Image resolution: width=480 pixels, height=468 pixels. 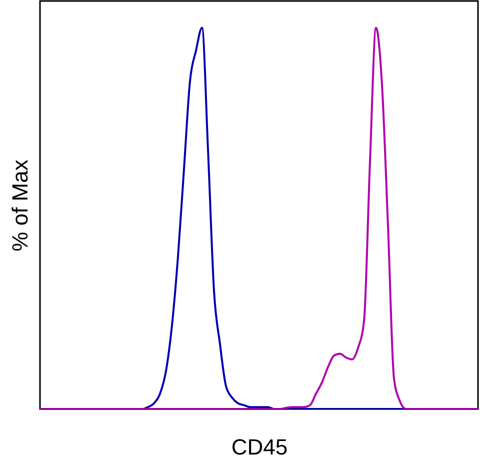 I want to click on x-axis-title: CD45, so click(x=259, y=447).